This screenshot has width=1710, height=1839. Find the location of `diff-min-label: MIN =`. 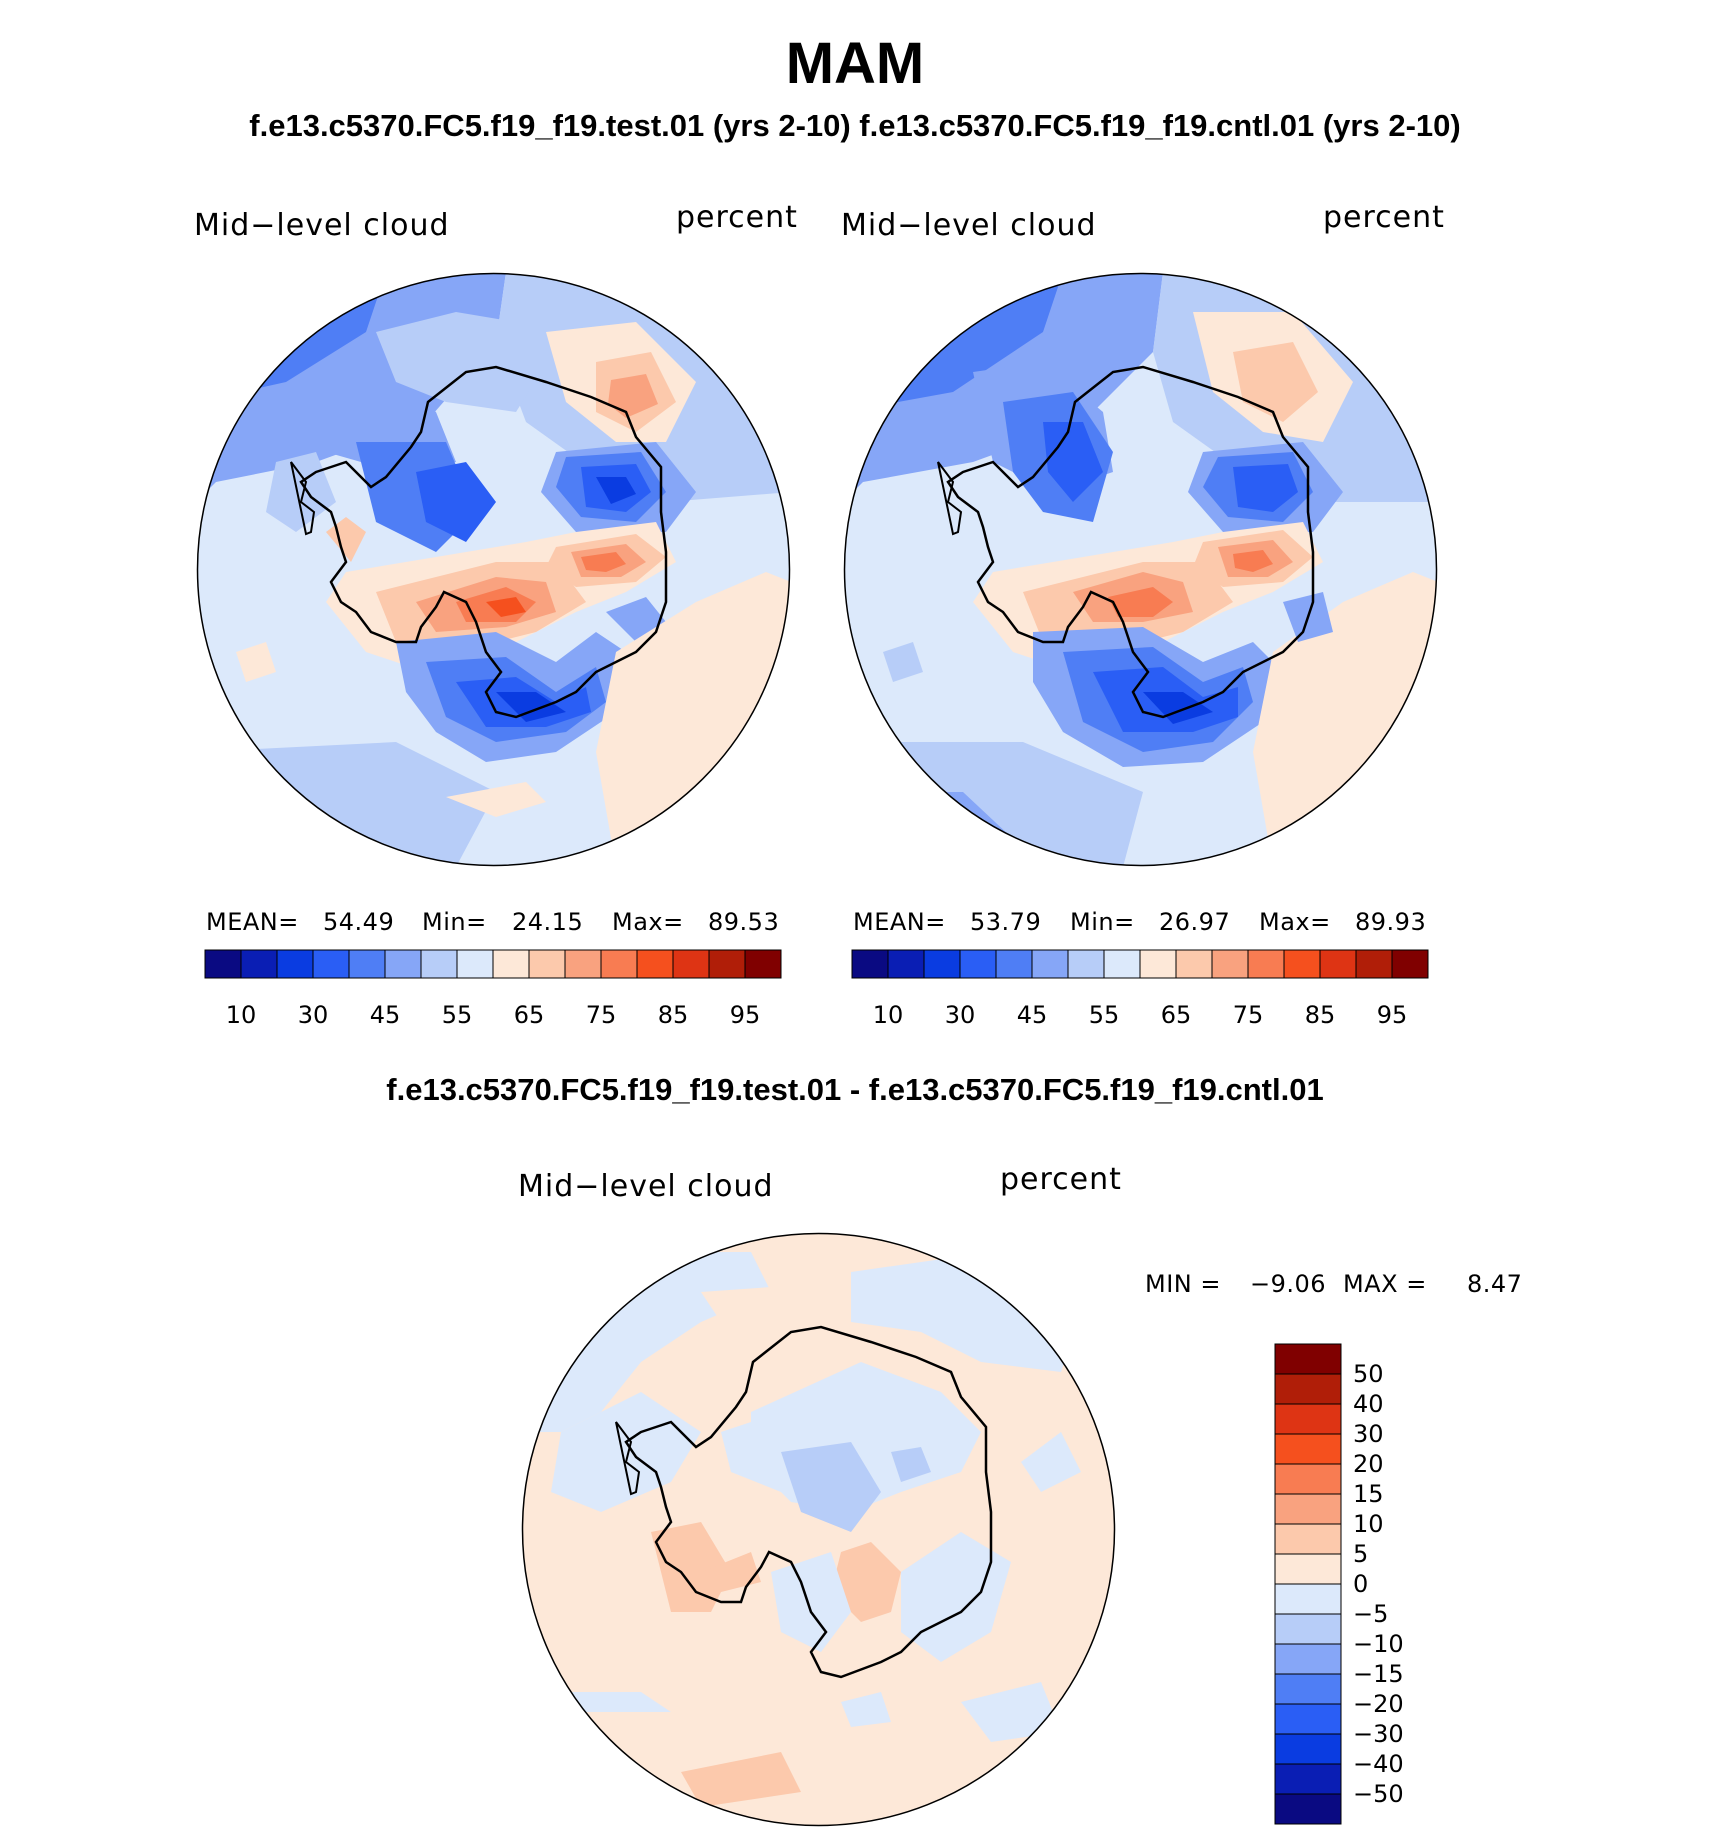

diff-min-label: MIN = is located at coordinates (1183, 1284).